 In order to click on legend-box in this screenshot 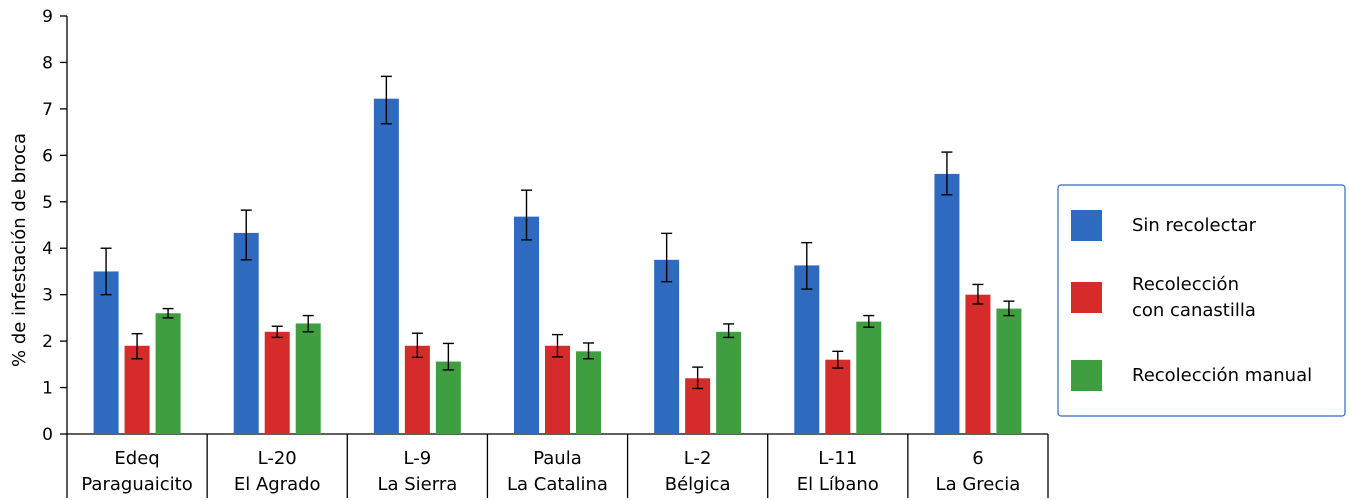, I will do `click(1201, 300)`.